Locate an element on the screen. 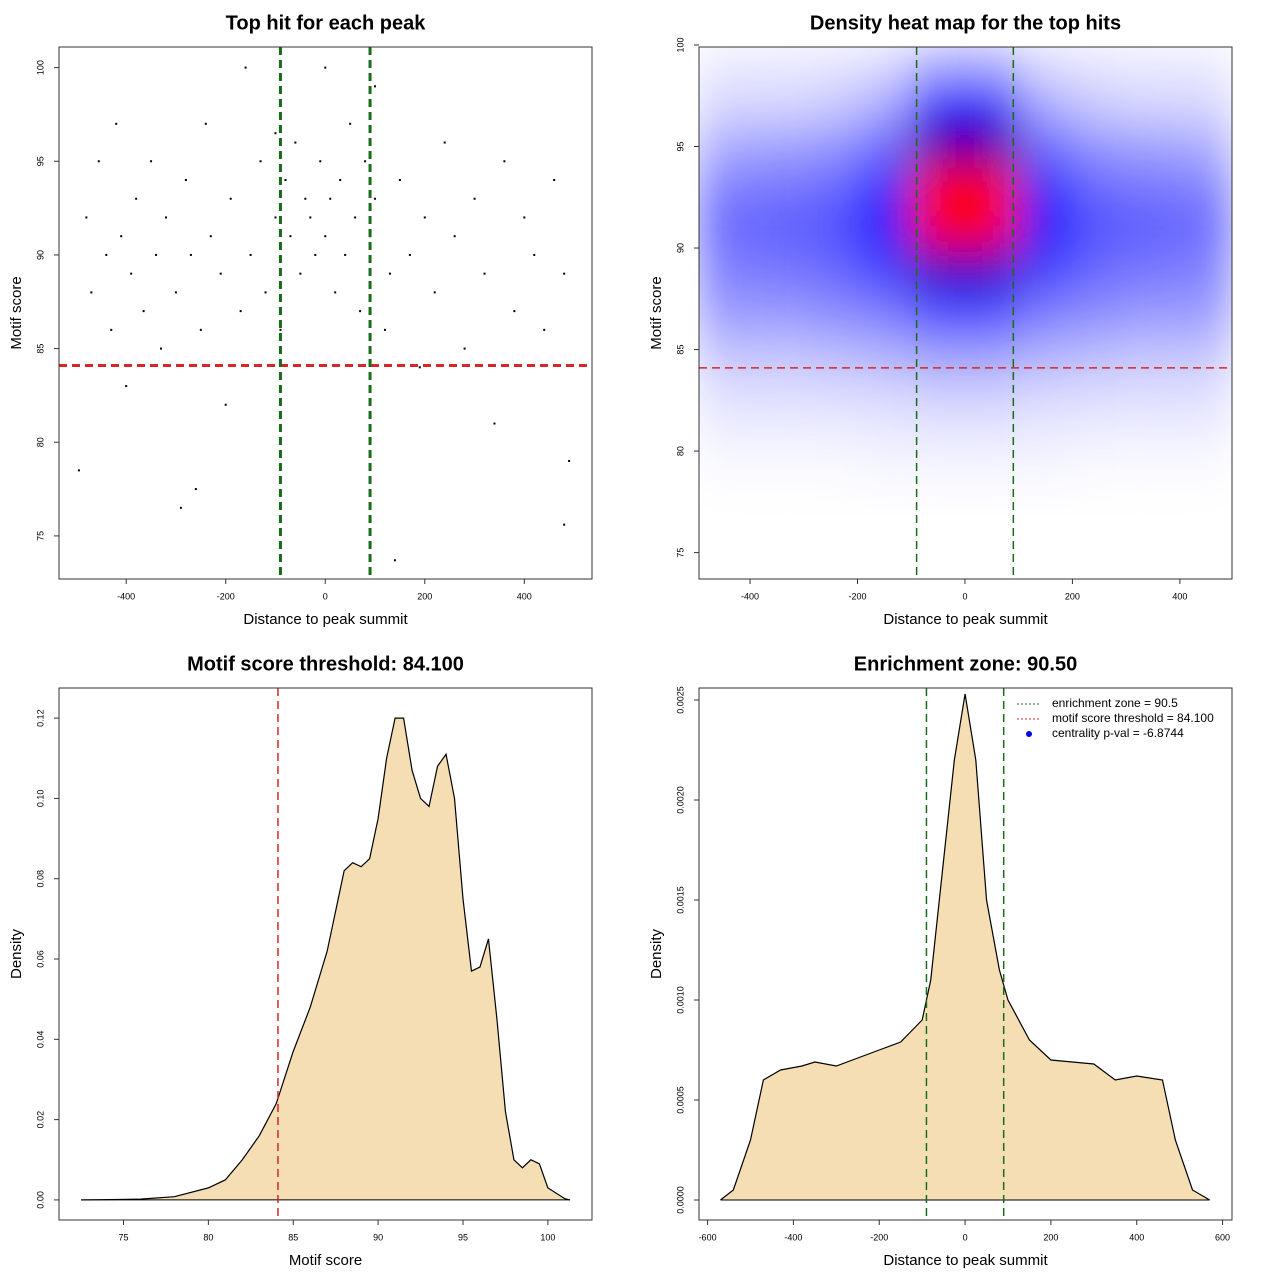  x-tick-label: -200 is located at coordinates (226, 596).